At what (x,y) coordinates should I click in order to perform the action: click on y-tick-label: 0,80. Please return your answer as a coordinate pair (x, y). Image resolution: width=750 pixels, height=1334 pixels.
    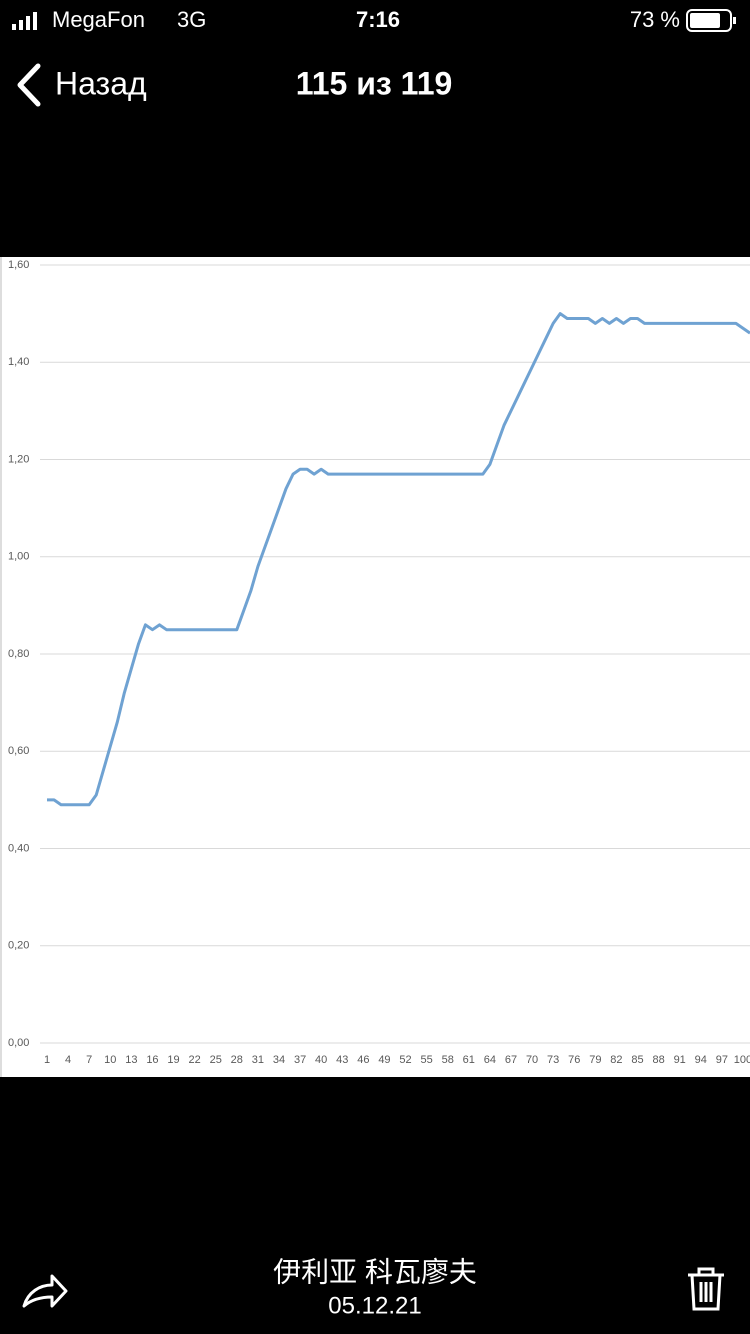
    Looking at the image, I should click on (18, 654).